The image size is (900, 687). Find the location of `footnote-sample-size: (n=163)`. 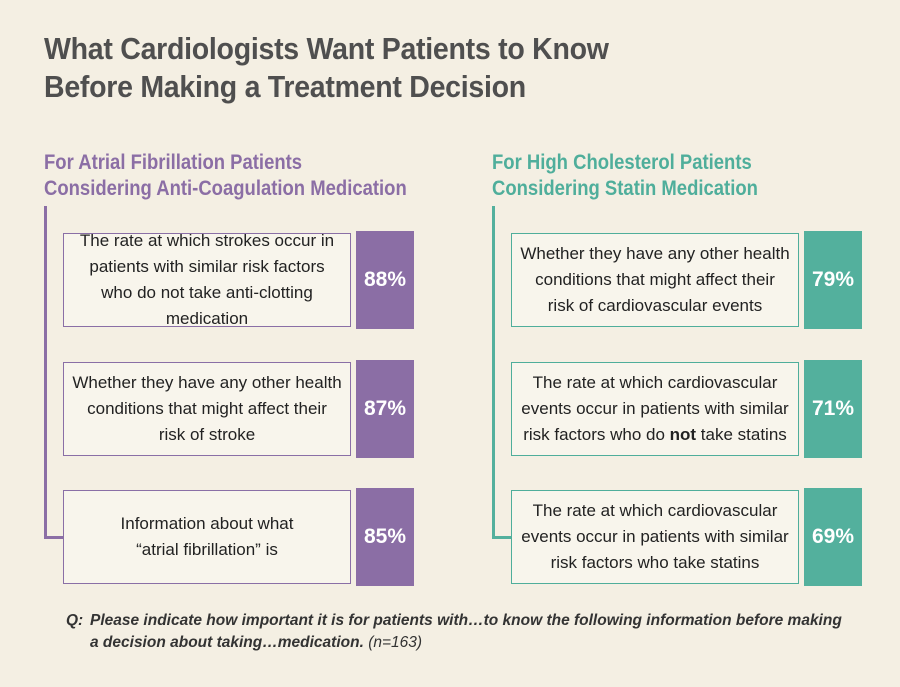

footnote-sample-size: (n=163) is located at coordinates (395, 642).